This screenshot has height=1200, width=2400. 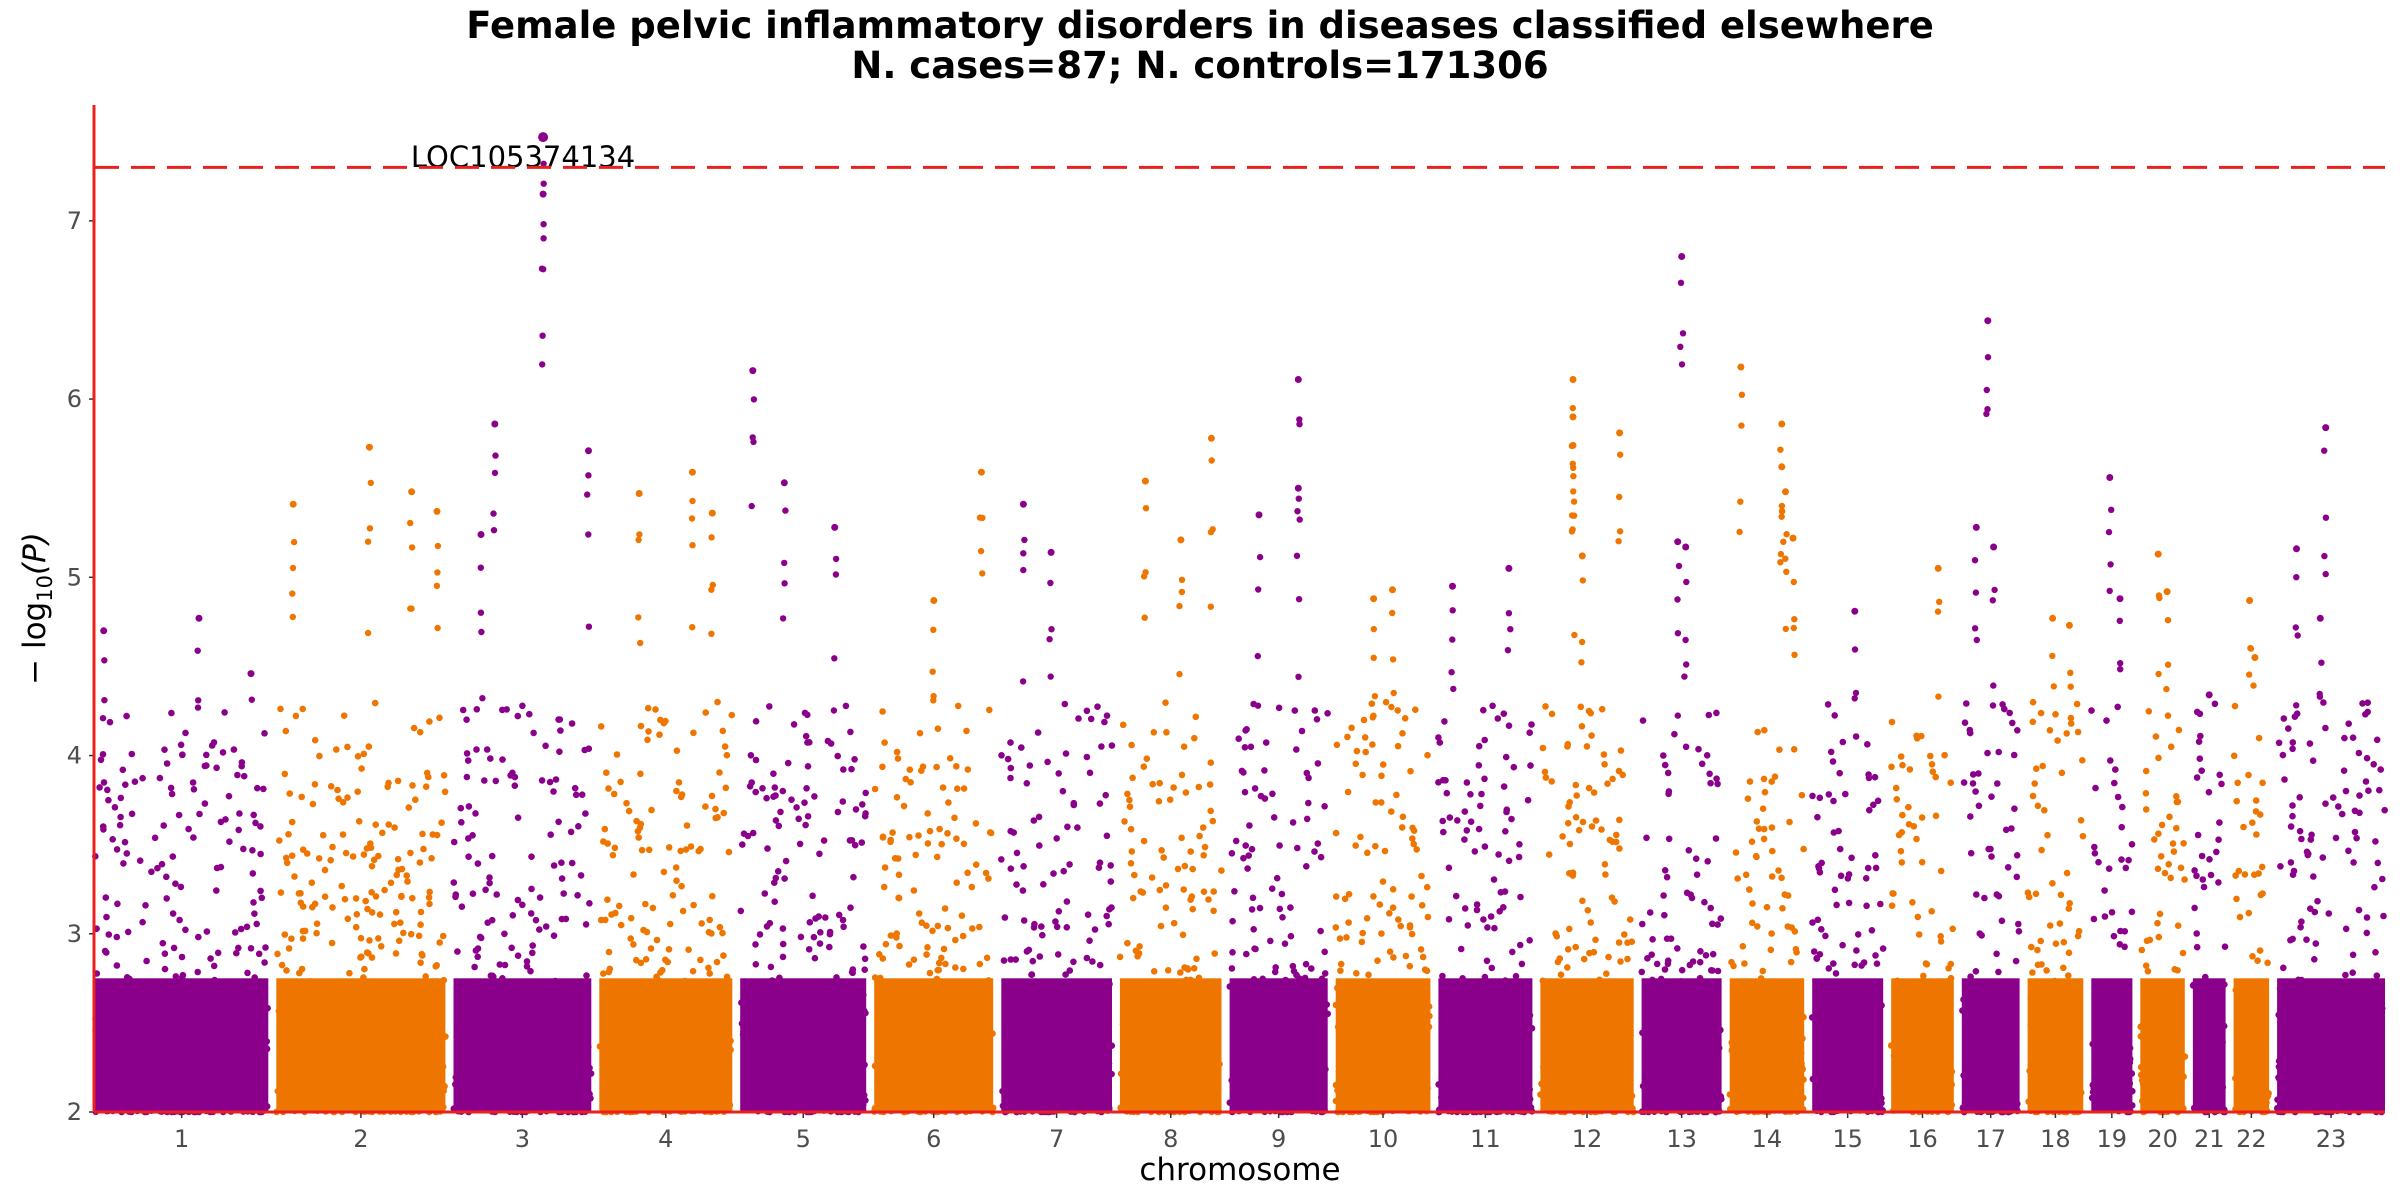 I want to click on x-tick-label: 23, so click(x=2331, y=1139).